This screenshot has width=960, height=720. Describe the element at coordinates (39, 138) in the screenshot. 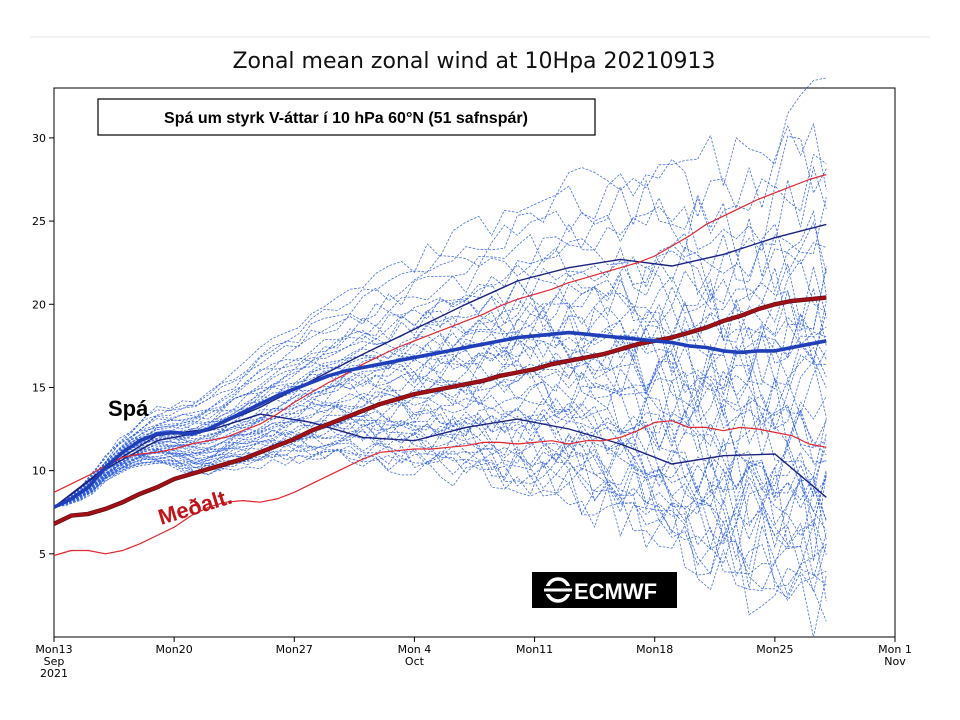

I see `y-tick-label: 30` at that location.